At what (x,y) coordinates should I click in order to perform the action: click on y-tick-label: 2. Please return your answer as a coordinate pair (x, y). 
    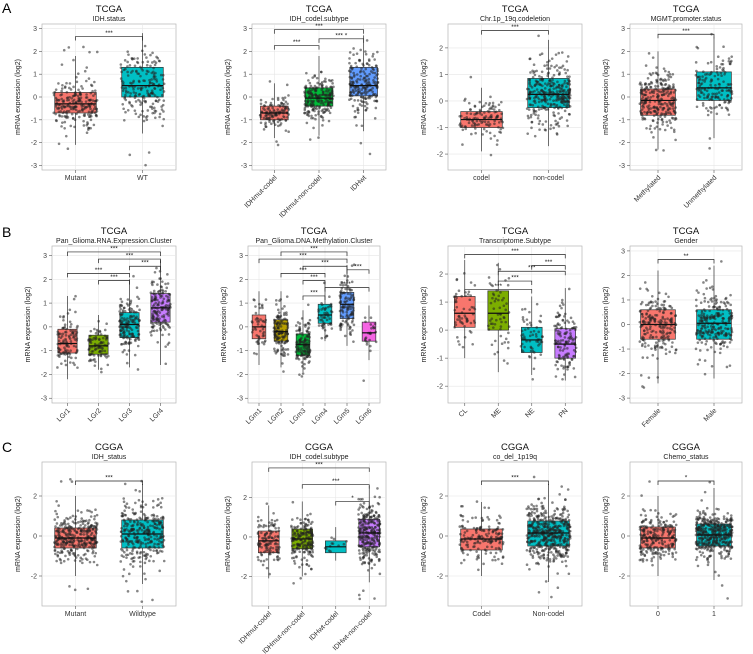
    Looking at the image, I should click on (245, 498).